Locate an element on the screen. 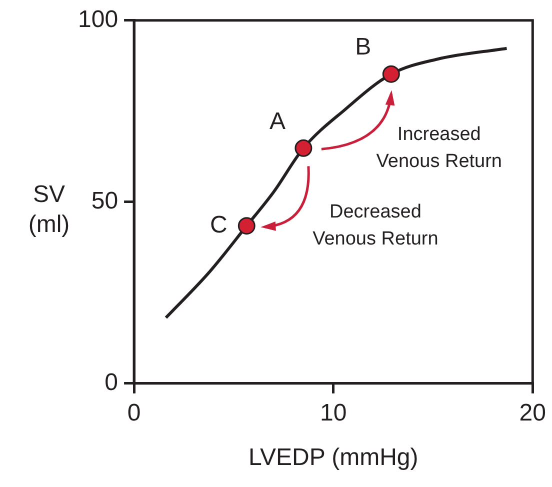 The height and width of the screenshot is (487, 552). y-tick-label: 0 is located at coordinates (111, 382).